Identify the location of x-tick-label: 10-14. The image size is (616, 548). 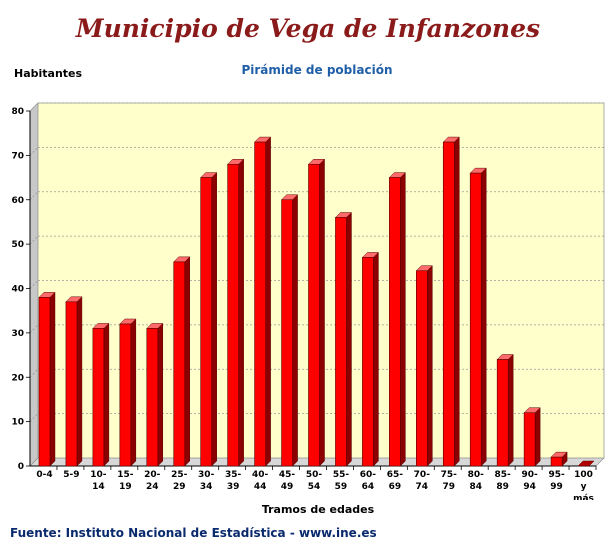
(98, 481).